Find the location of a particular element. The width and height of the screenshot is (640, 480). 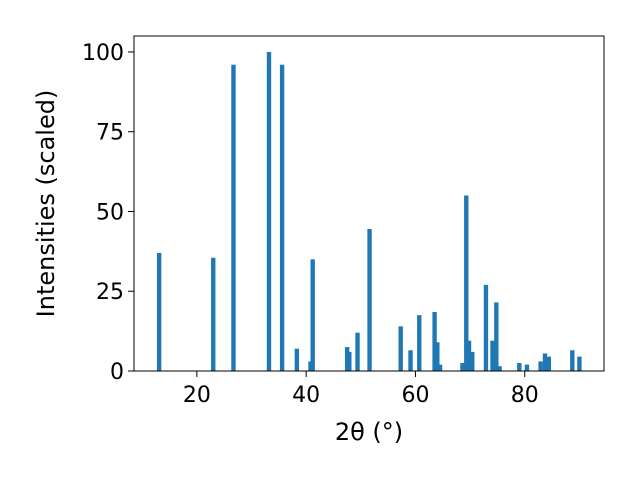

y-axis-ticks: 0 25 50 75 100 is located at coordinates (108, 213).